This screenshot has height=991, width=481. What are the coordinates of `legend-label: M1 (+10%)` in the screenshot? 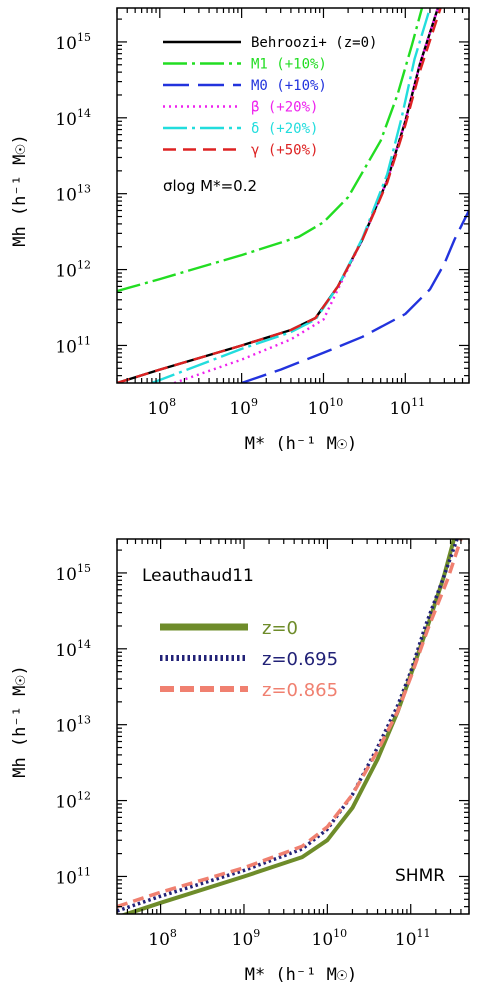 It's located at (289, 65).